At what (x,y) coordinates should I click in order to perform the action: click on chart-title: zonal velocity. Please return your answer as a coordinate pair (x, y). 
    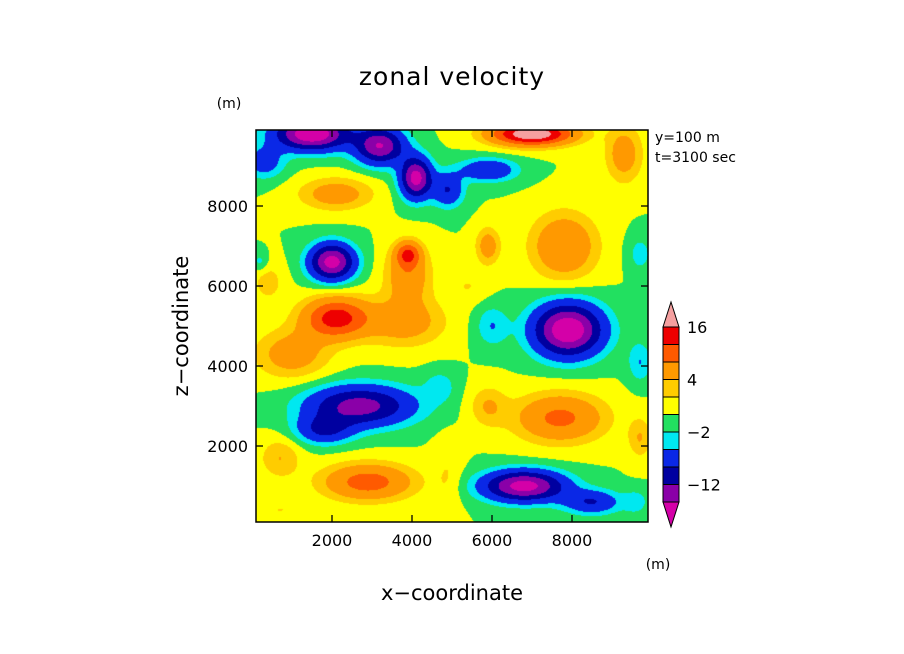
    Looking at the image, I should click on (452, 76).